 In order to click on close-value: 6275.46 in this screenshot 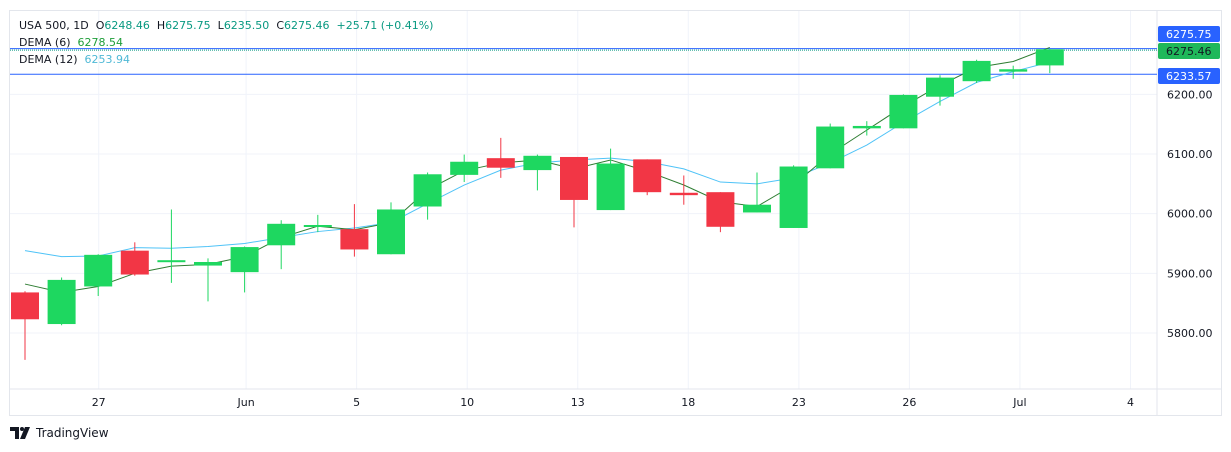, I will do `click(307, 25)`.